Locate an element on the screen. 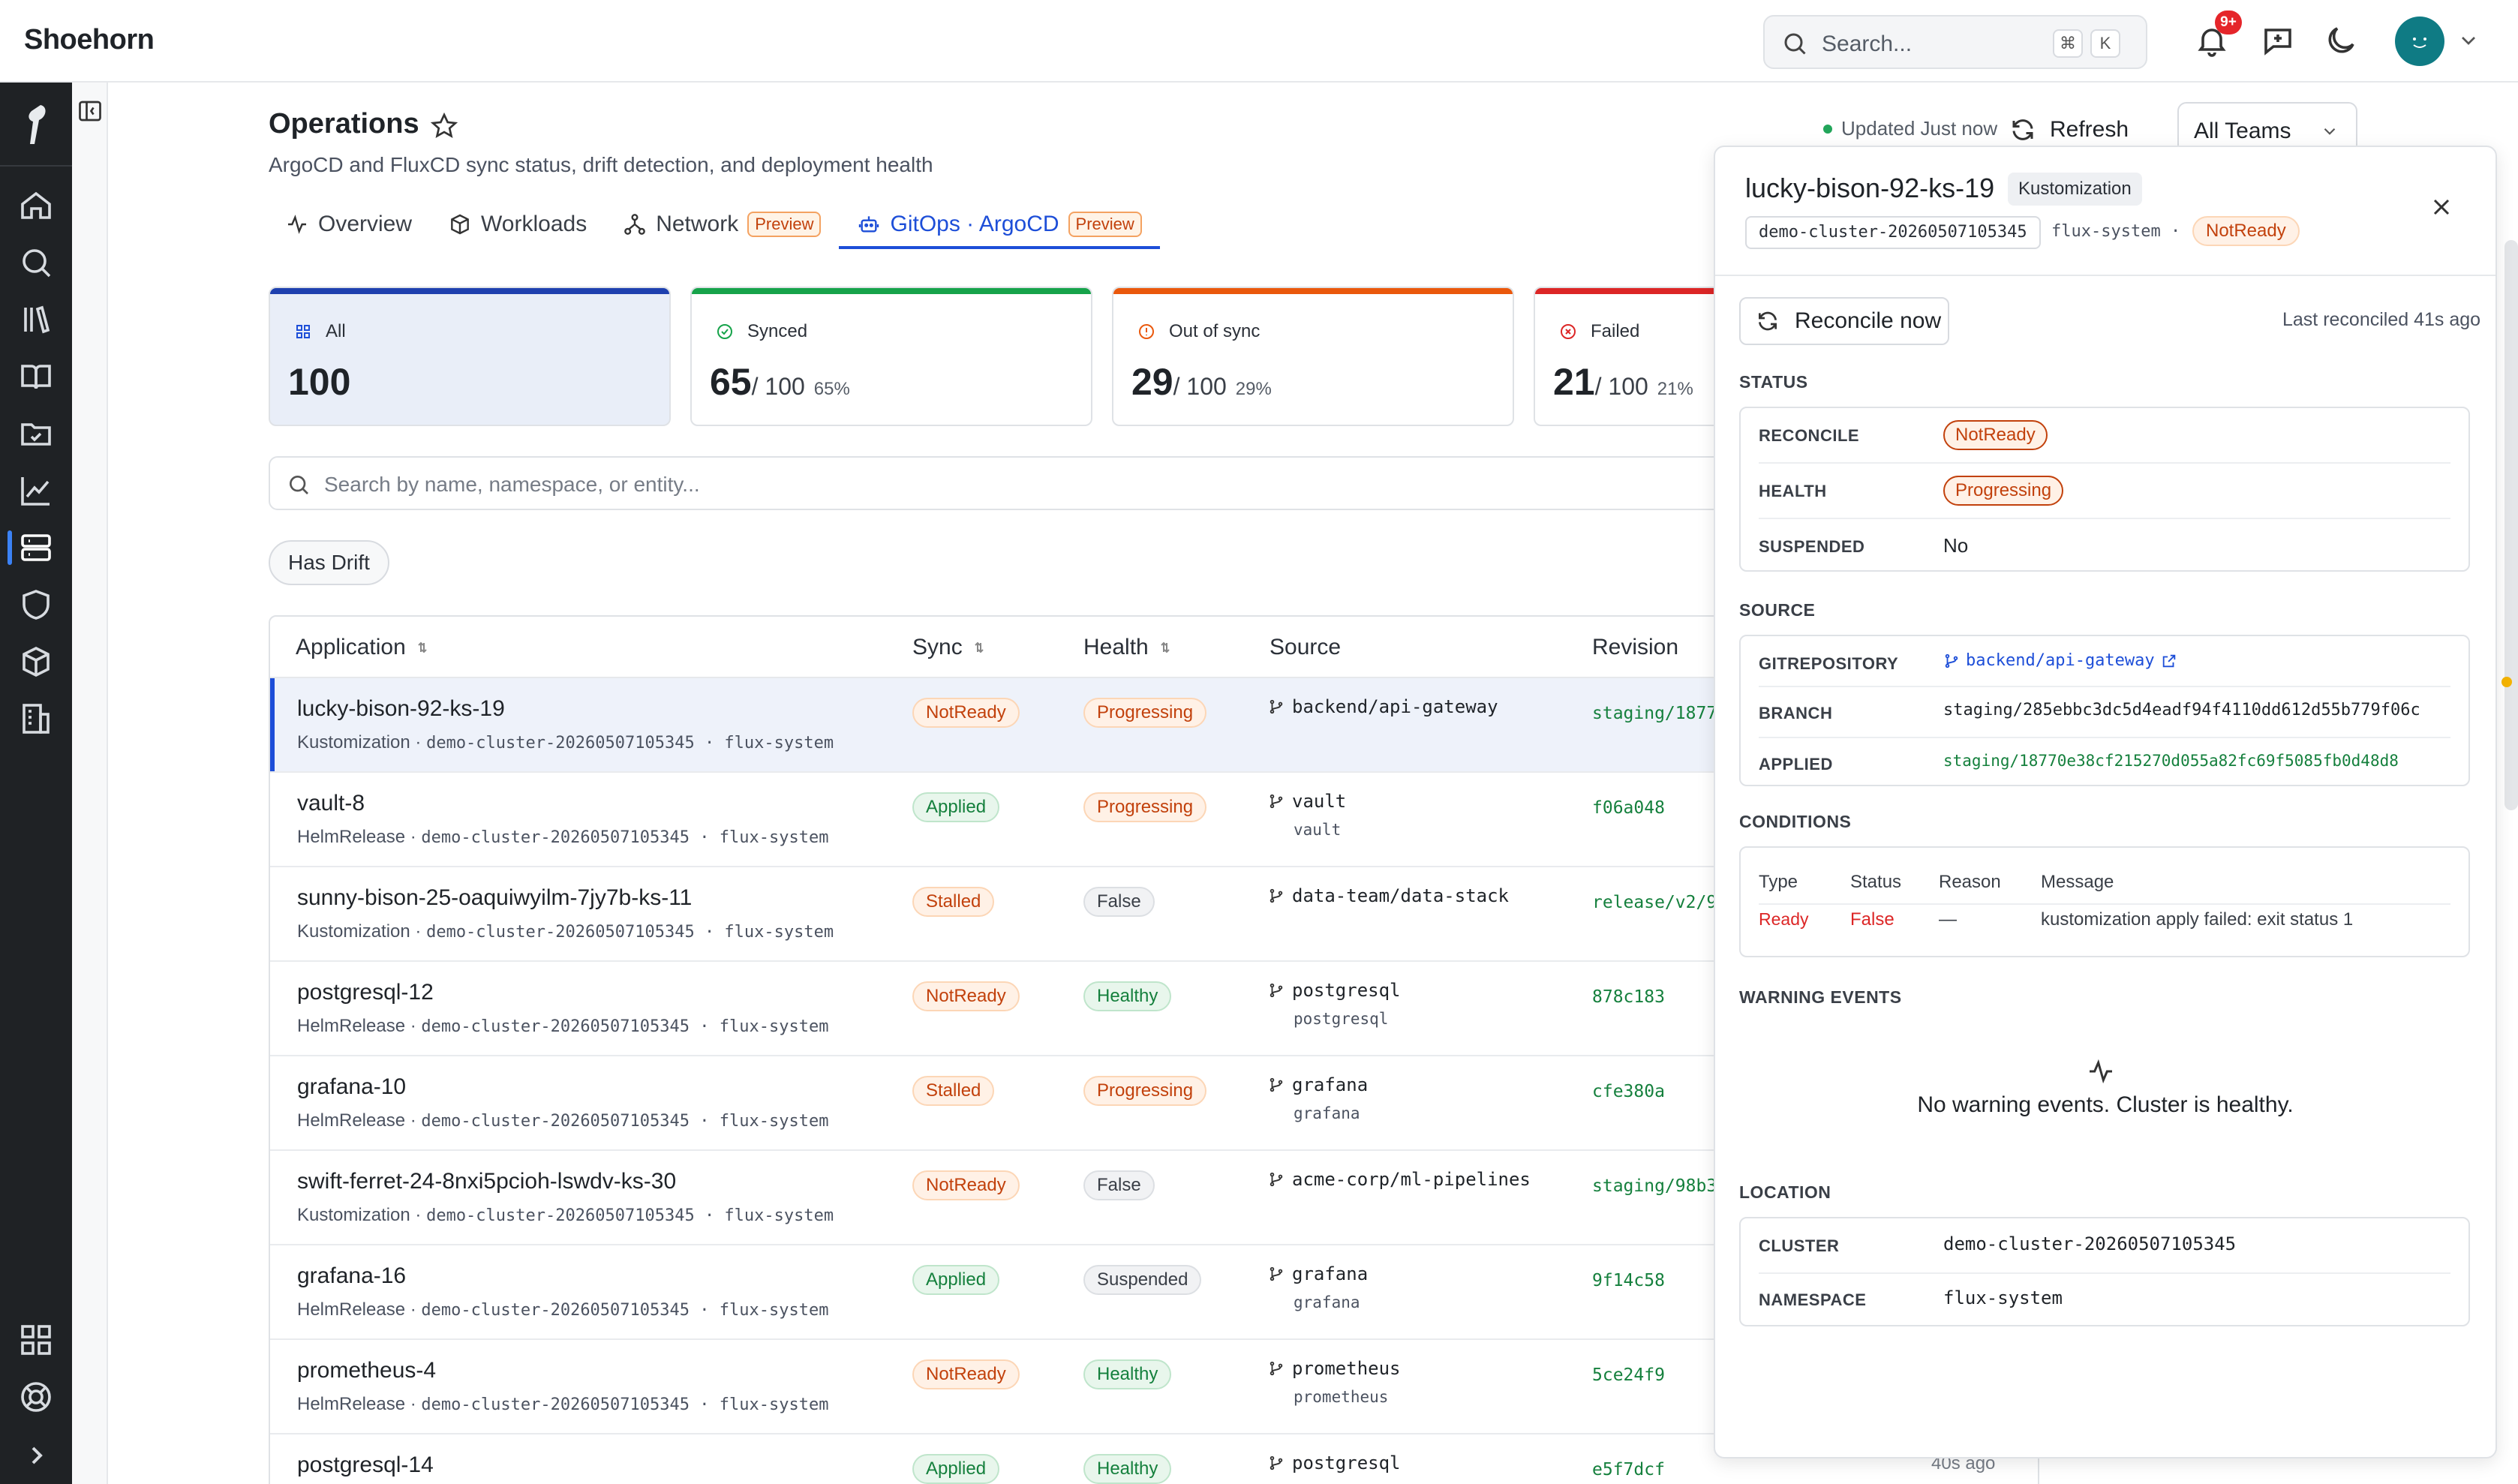  tab-overview: Overview is located at coordinates (349, 224).